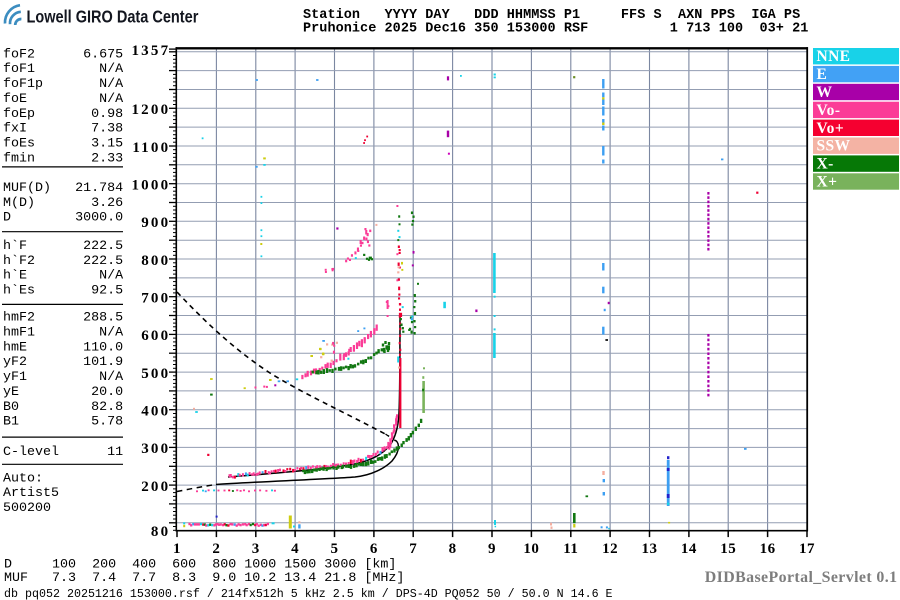 The width and height of the screenshot is (900, 600). Describe the element at coordinates (531, 549) in the screenshot. I see `svg-text: 10` at that location.